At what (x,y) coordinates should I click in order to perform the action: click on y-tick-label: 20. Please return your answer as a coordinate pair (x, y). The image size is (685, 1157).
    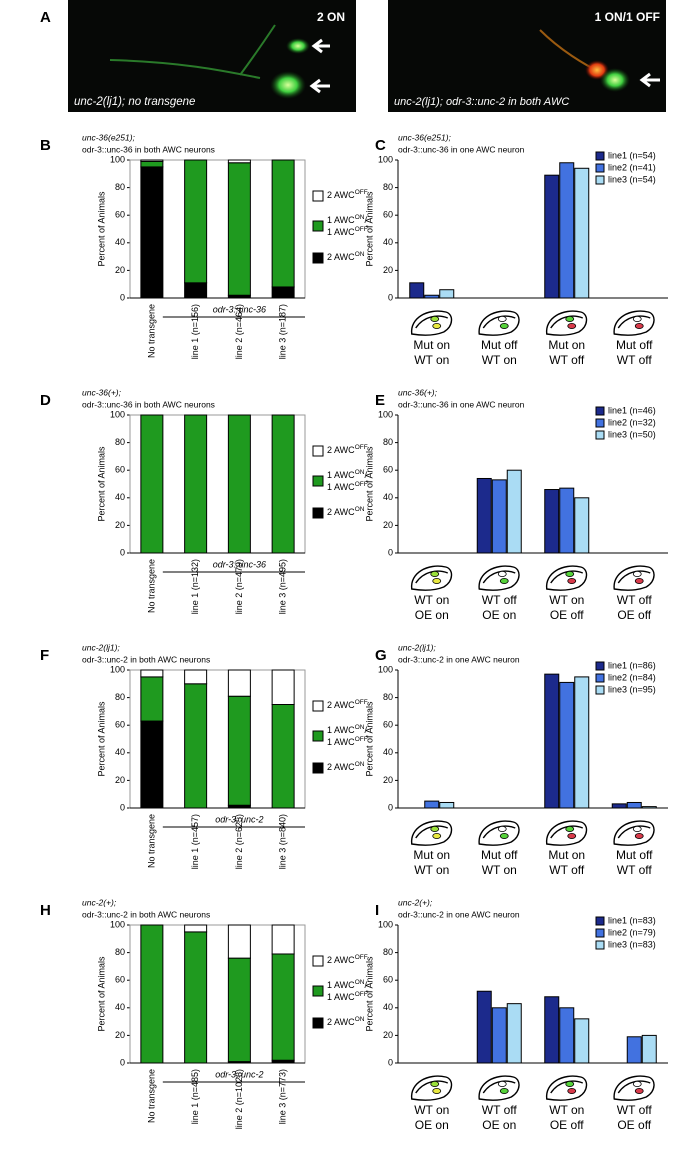
    Looking at the image, I should click on (120, 270).